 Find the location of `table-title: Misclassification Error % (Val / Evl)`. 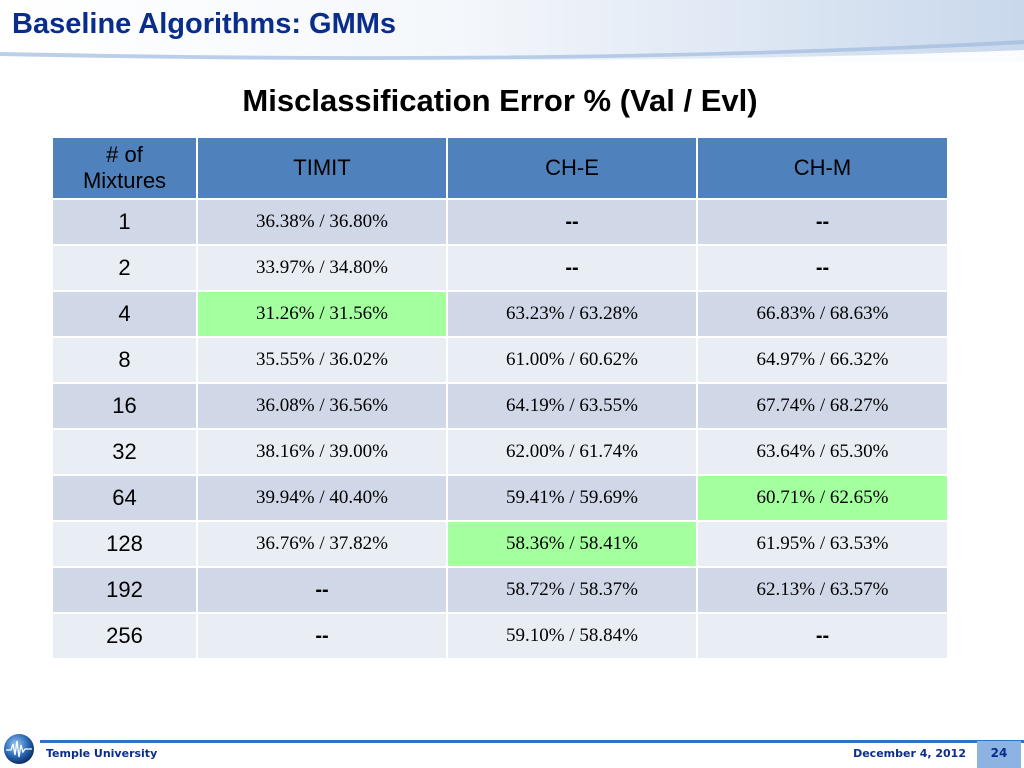

table-title: Misclassification Error % (Val / Evl) is located at coordinates (500, 100).